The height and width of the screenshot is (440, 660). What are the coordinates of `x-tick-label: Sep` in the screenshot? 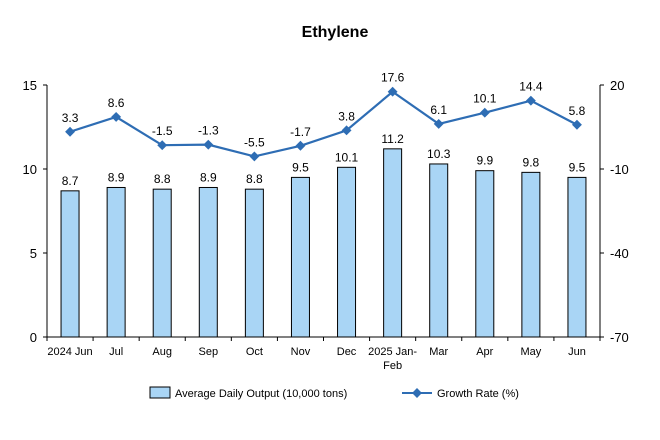 It's located at (209, 352).